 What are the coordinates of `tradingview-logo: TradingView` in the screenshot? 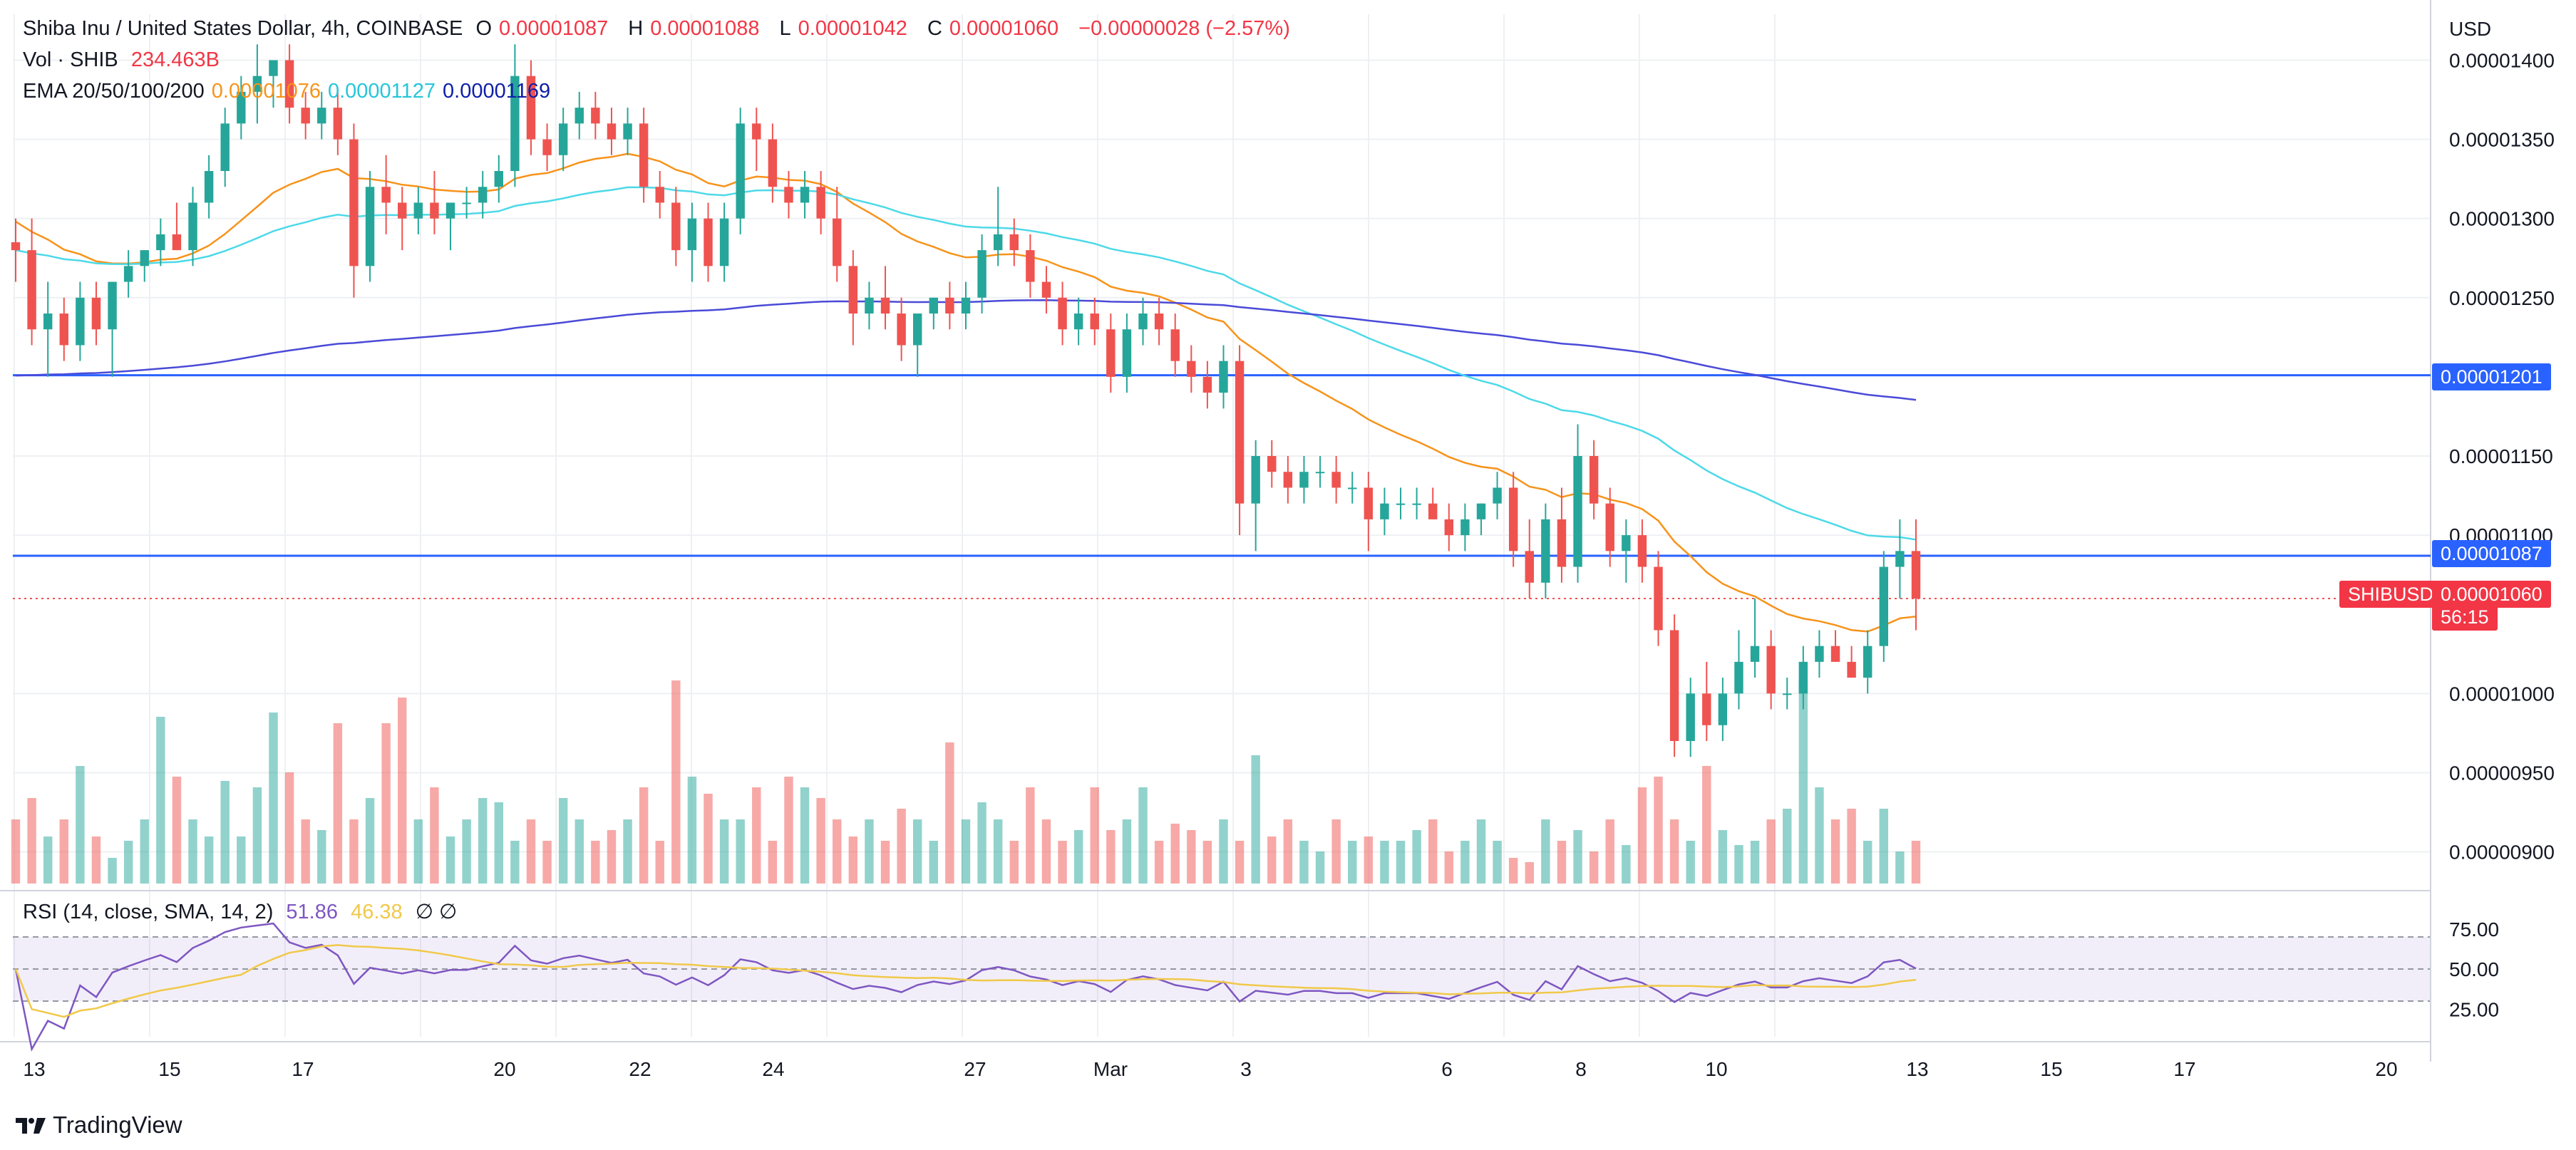 It's located at (99, 1126).